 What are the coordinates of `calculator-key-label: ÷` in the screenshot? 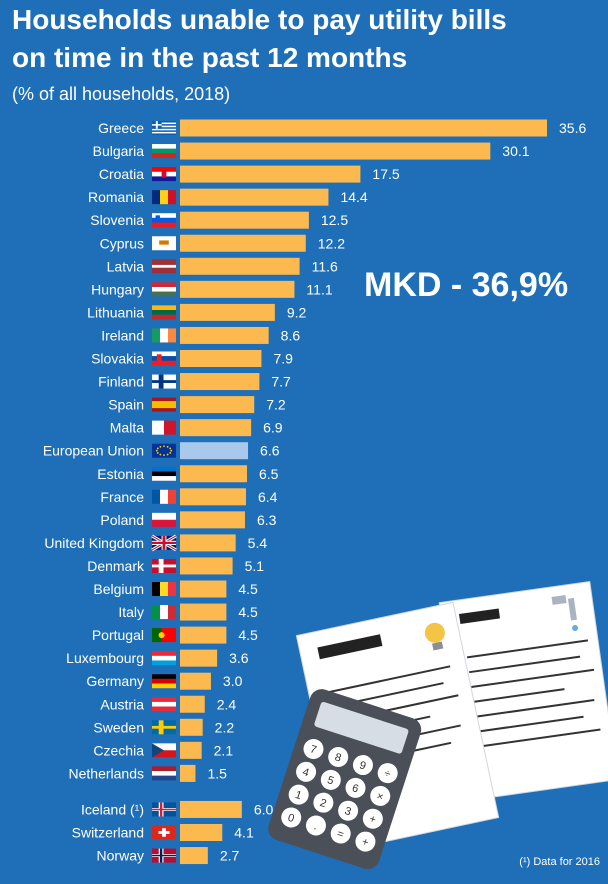 It's located at (387, 773).